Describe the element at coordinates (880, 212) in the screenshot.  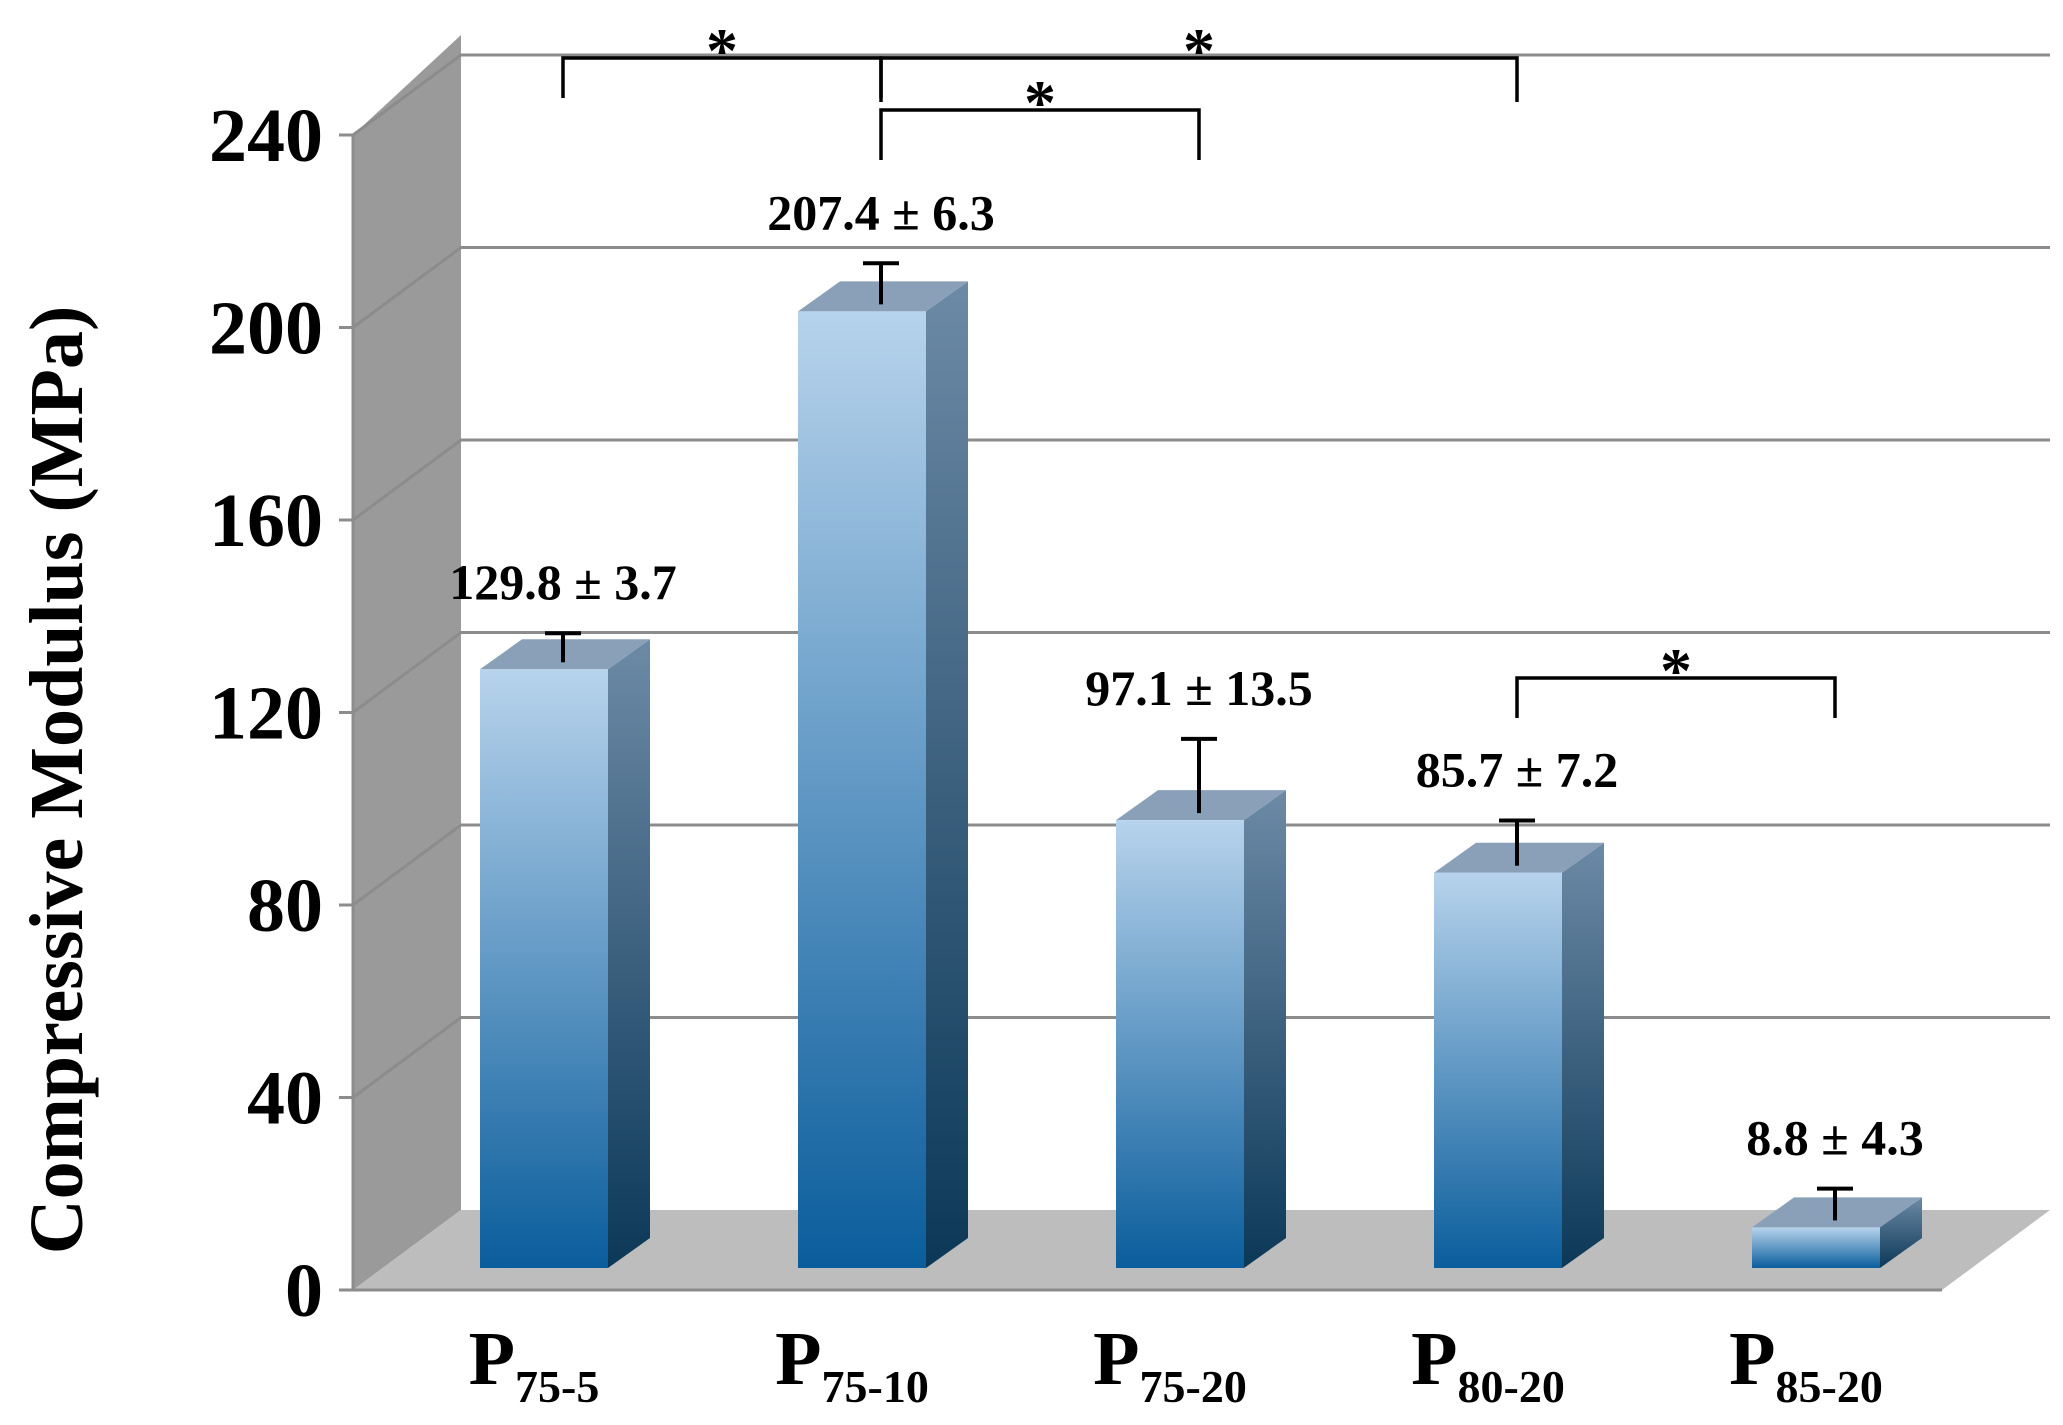
I see `data-label: 207.4 ± 6.3` at that location.